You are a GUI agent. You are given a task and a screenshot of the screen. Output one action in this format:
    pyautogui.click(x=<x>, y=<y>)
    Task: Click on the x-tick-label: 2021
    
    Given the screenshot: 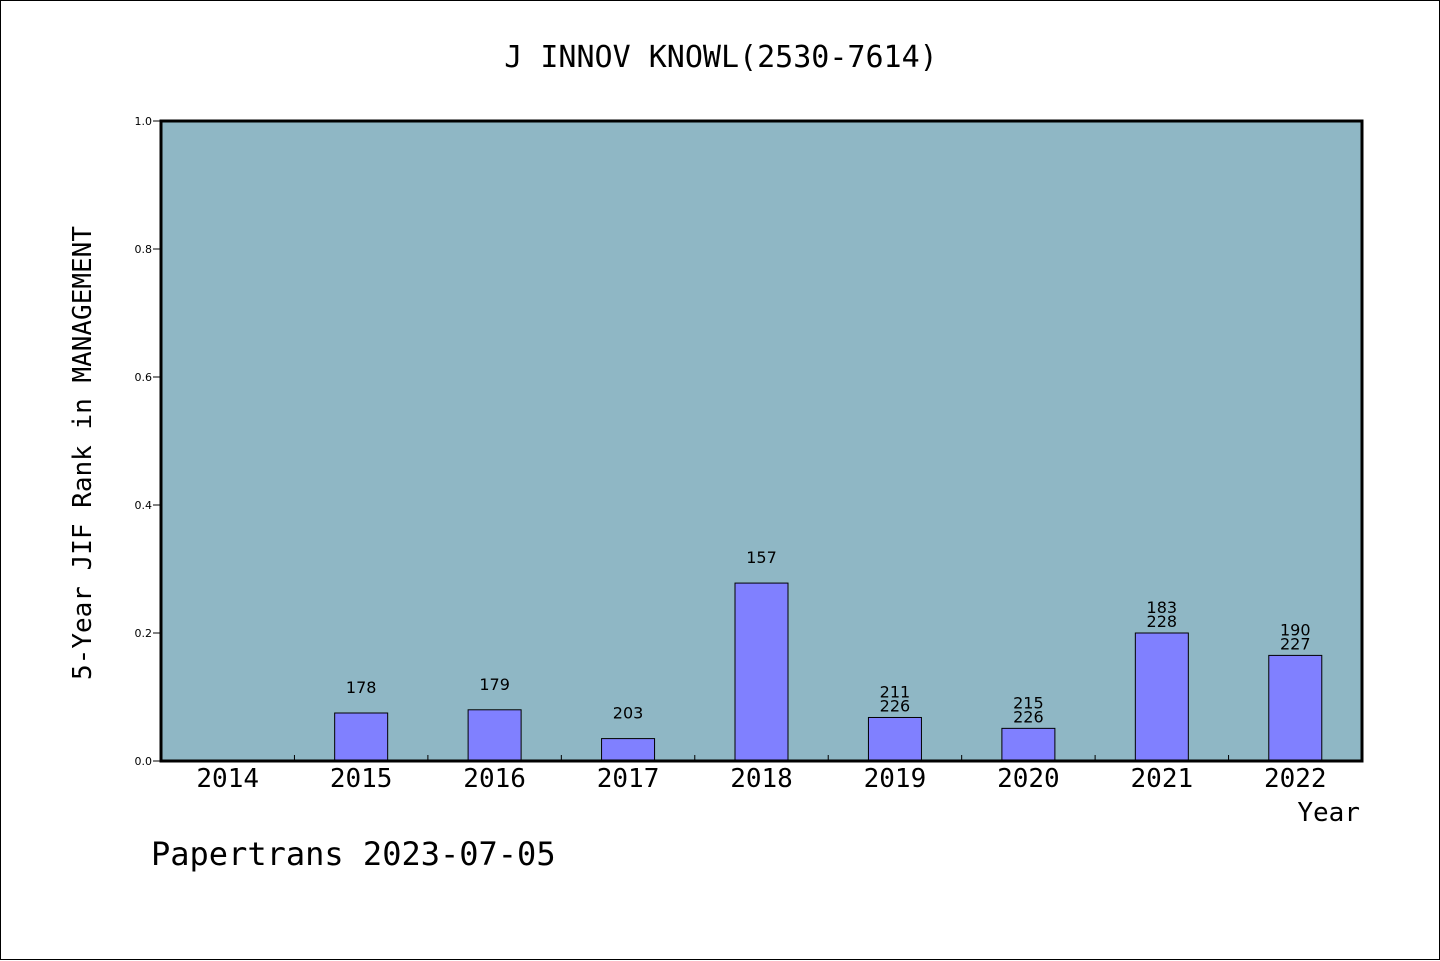 What is the action you would take?
    pyautogui.click(x=1162, y=779)
    